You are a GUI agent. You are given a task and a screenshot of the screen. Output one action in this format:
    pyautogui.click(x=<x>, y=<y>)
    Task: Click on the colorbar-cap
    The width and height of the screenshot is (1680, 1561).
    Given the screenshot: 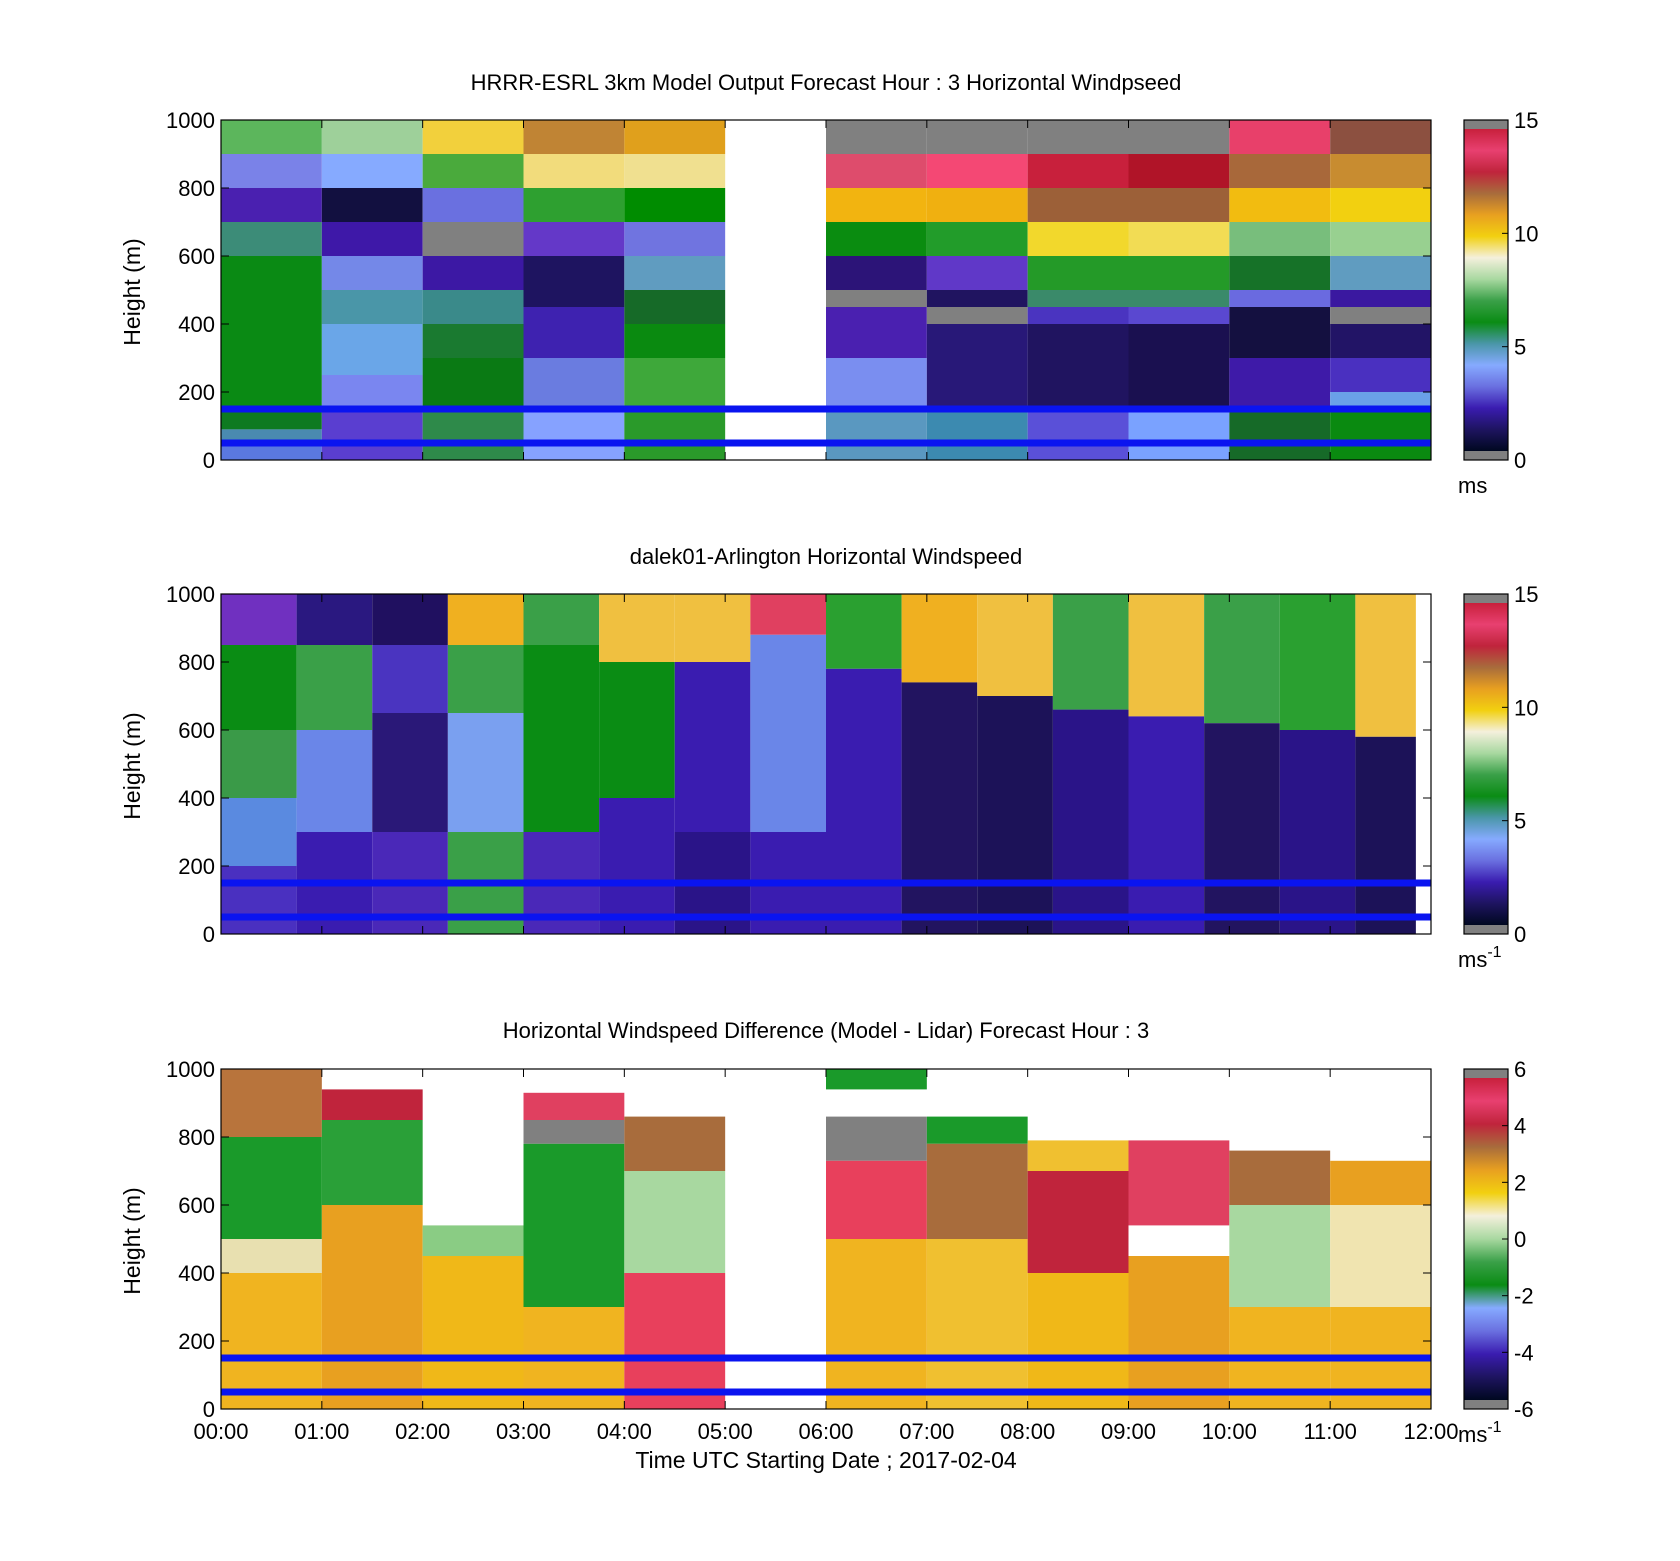 What is the action you would take?
    pyautogui.click(x=1486, y=598)
    